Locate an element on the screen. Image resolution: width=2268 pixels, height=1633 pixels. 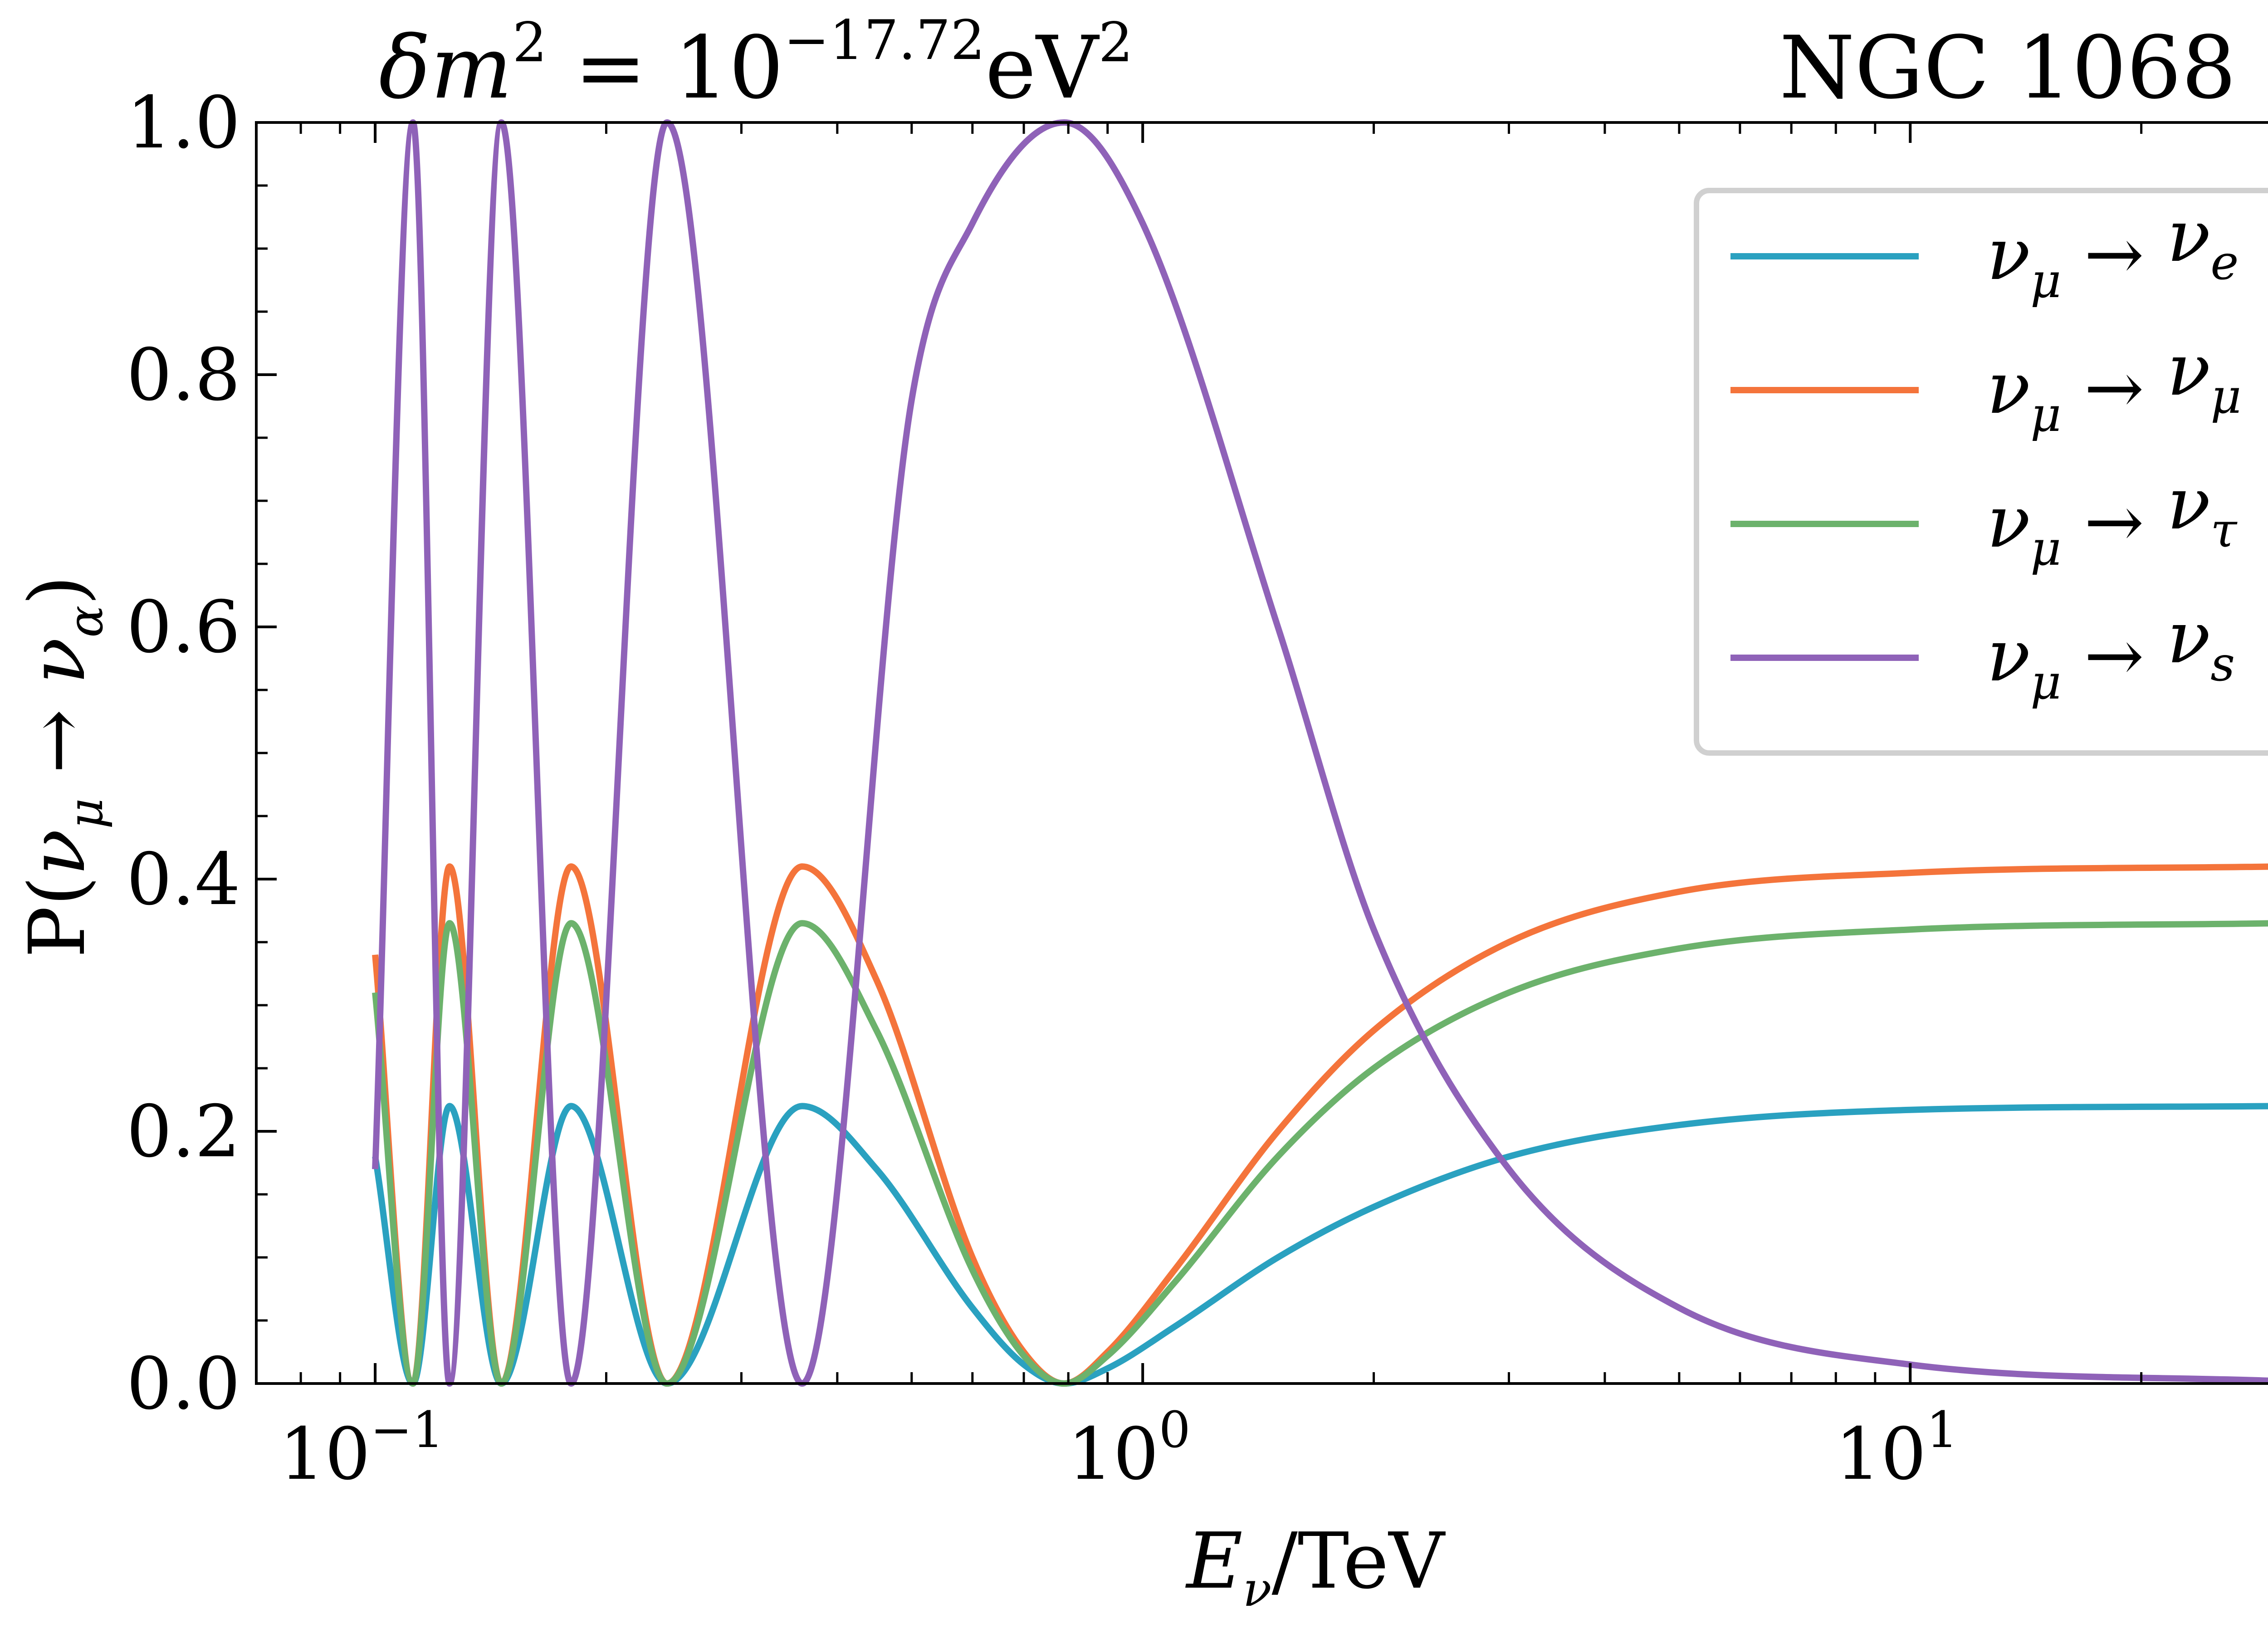
legend: νμ → νe νμ → νμ νμ → ντ νμ → νs is located at coordinates (1981, 472).